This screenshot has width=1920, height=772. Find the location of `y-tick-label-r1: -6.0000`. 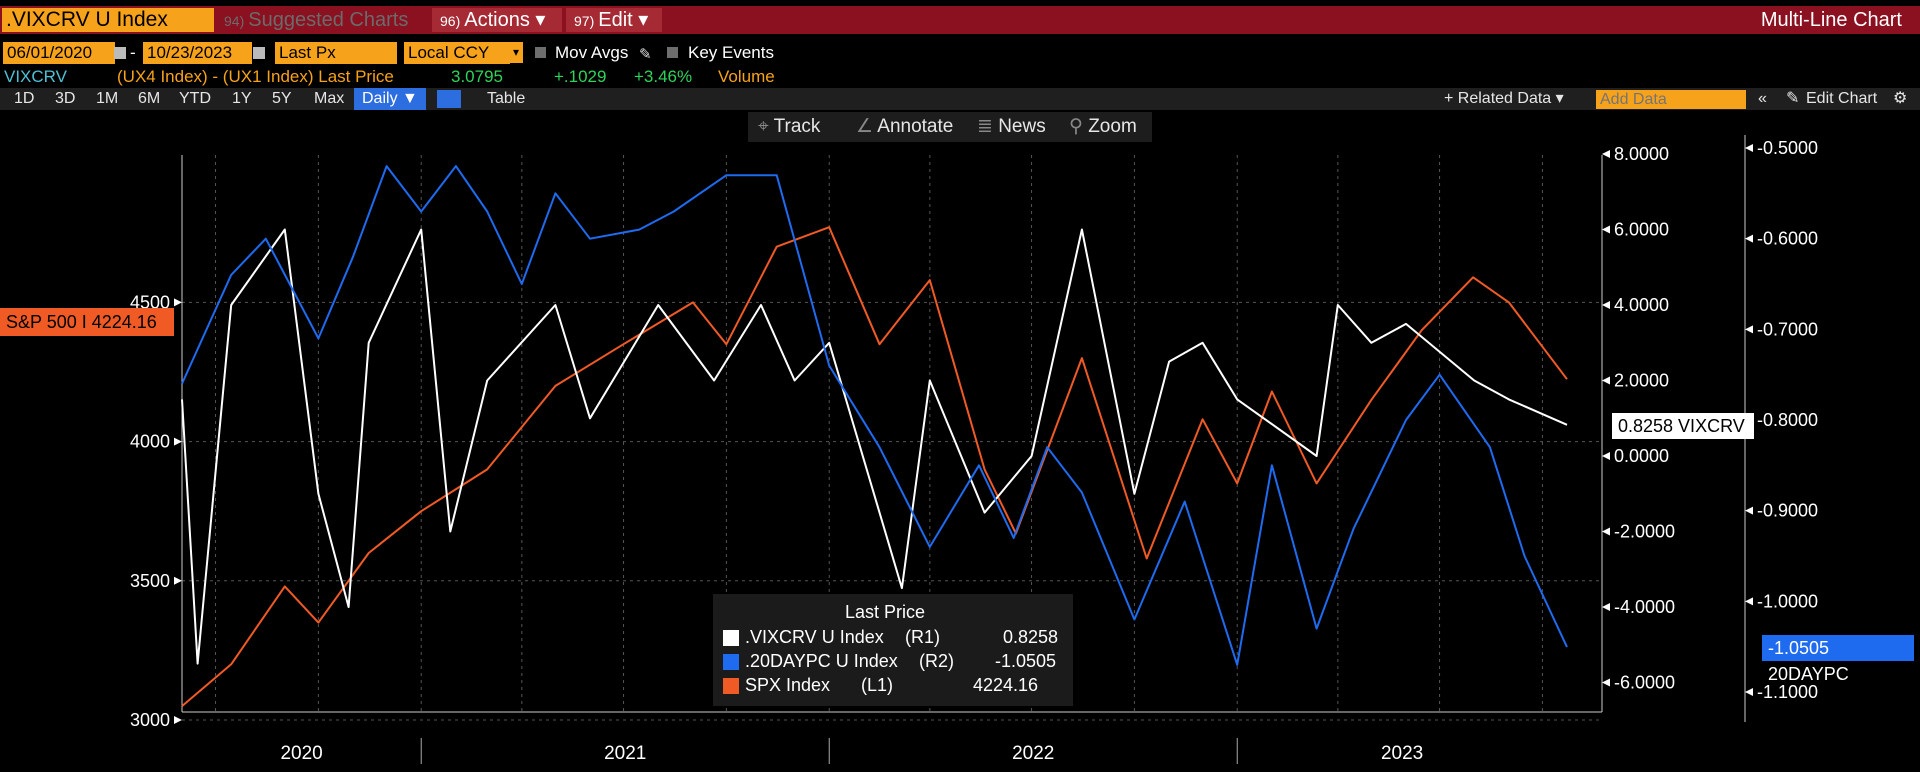

y-tick-label-r1: -6.0000 is located at coordinates (1644, 683).